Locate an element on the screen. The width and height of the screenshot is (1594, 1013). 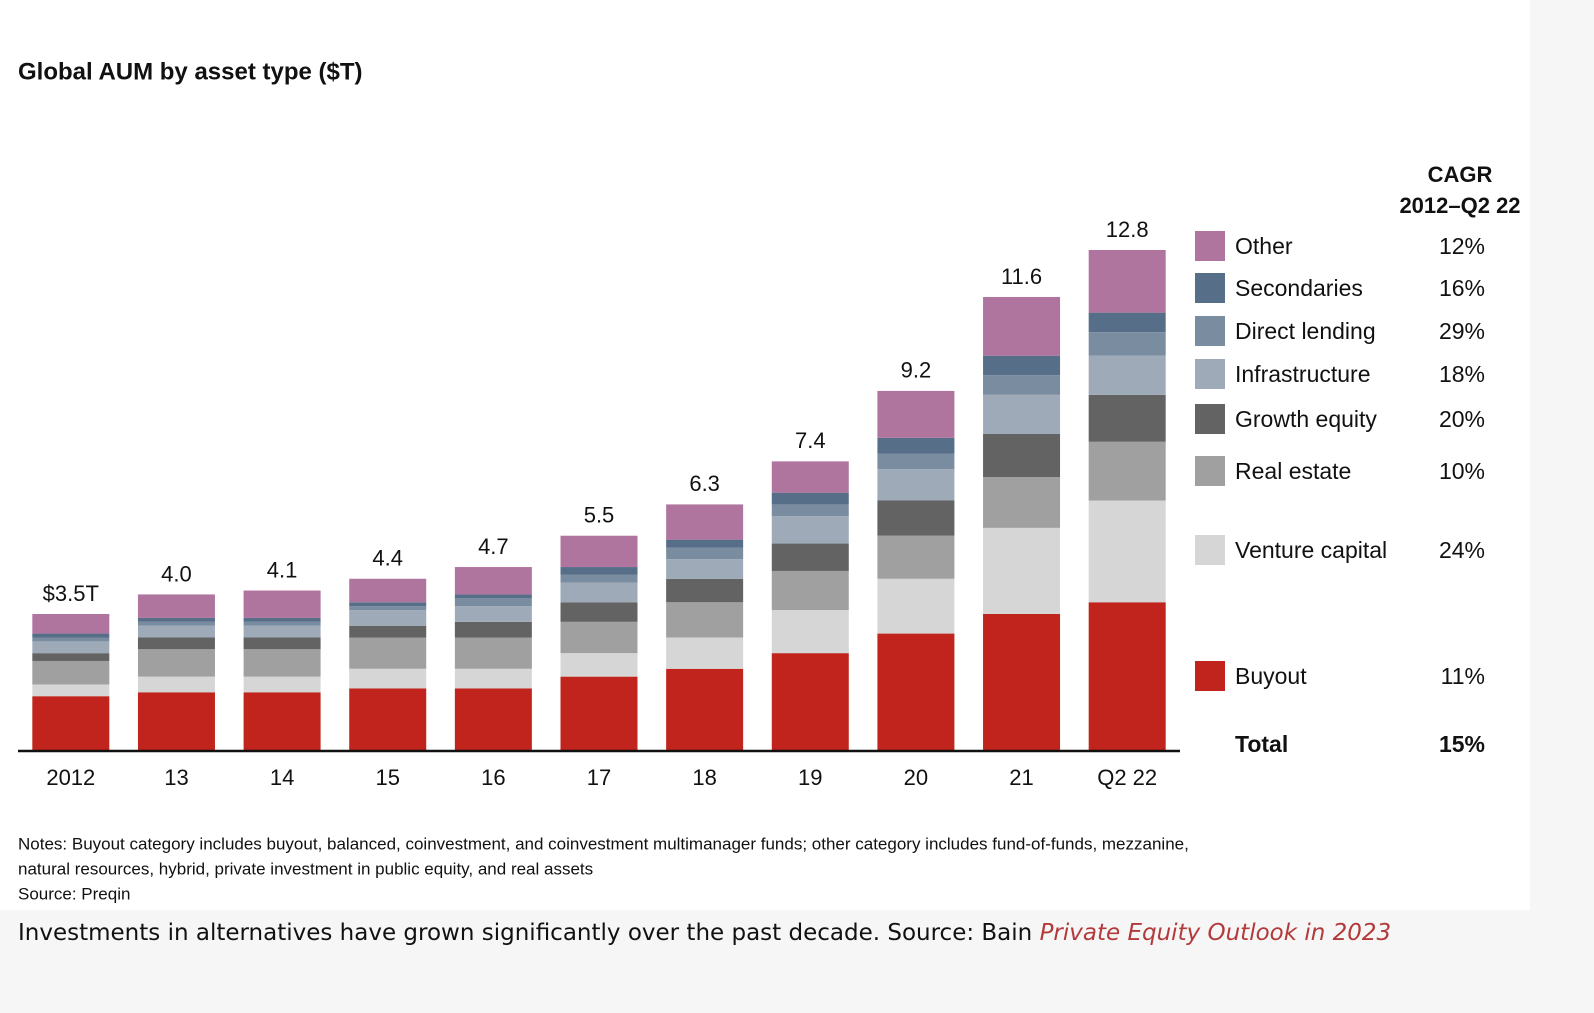
note: Source: Preqin is located at coordinates (74, 893).